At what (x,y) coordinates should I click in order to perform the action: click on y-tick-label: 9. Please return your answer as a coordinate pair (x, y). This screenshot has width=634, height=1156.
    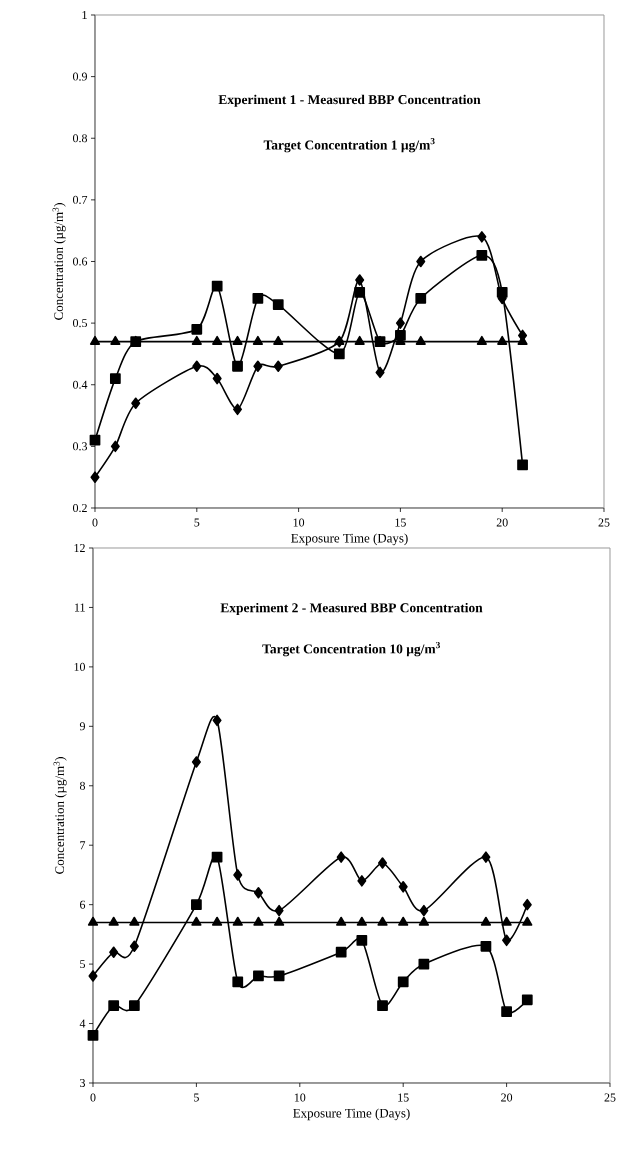
    Looking at the image, I should click on (82, 726).